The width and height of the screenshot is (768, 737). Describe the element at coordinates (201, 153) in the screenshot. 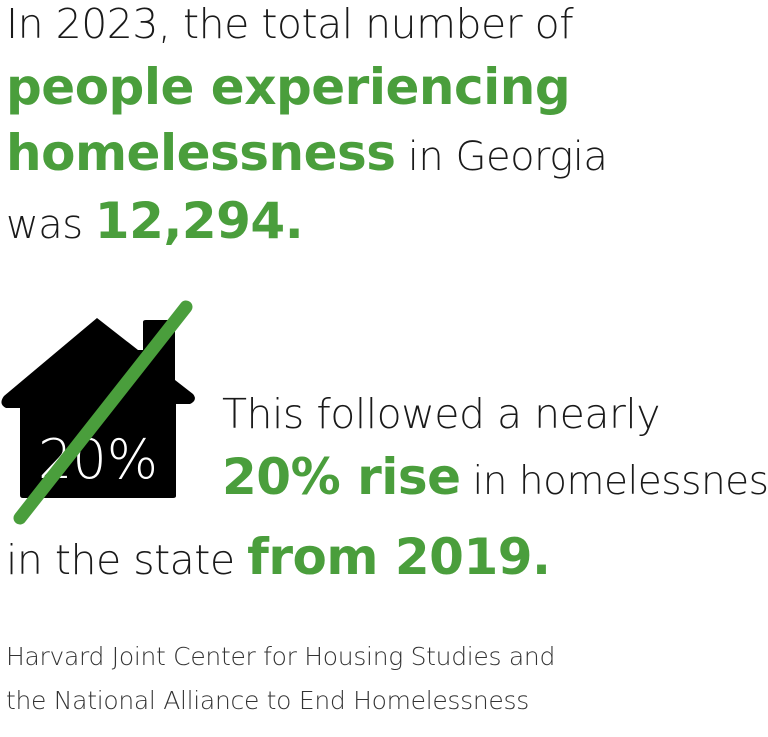

I see `headline-highlight-2: homelessness` at that location.